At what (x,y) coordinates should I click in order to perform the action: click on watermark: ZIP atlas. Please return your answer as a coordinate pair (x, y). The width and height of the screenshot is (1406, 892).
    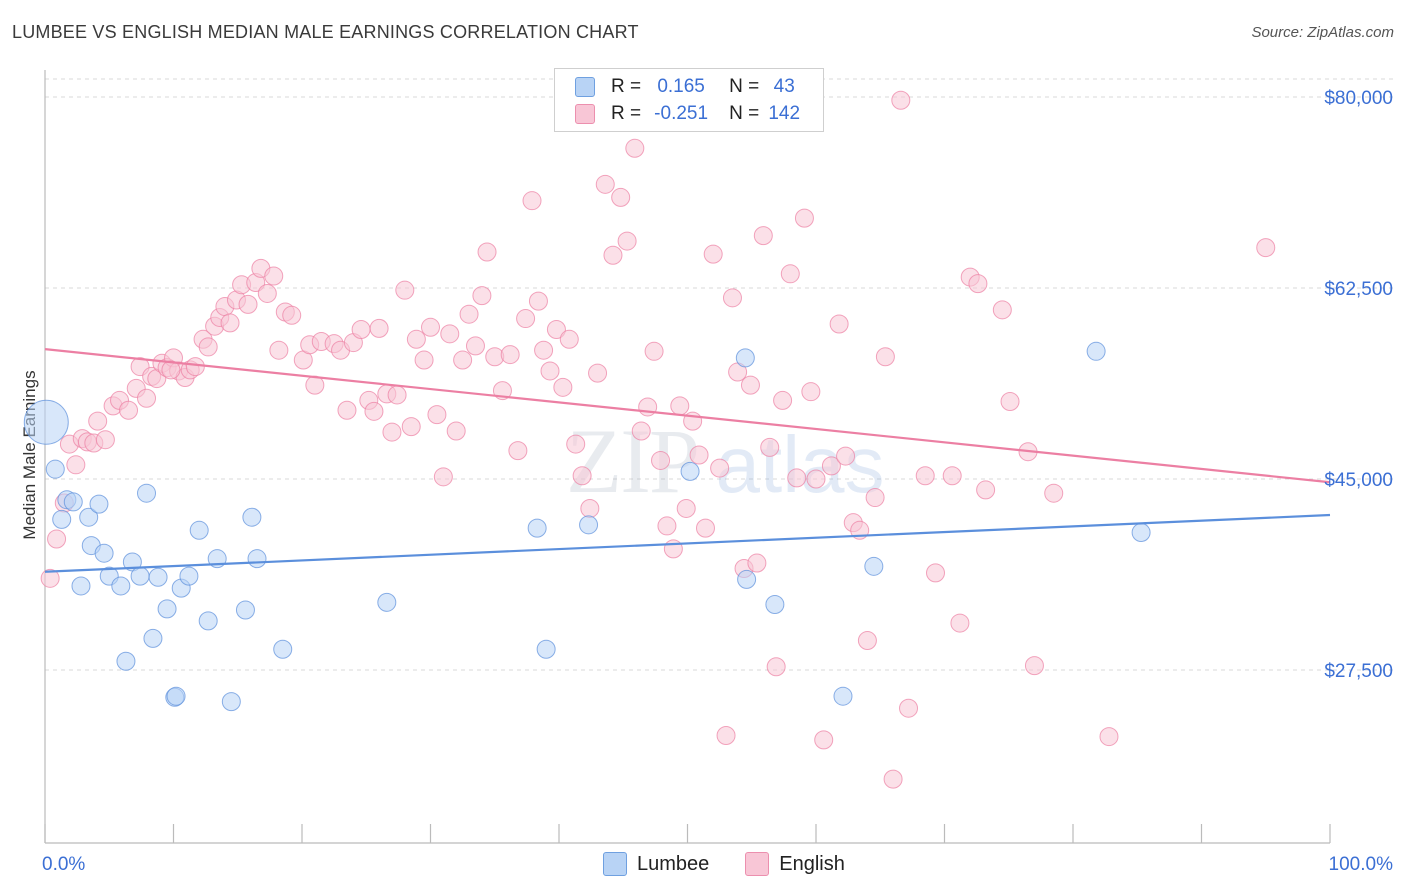
    Looking at the image, I should click on (725, 461).